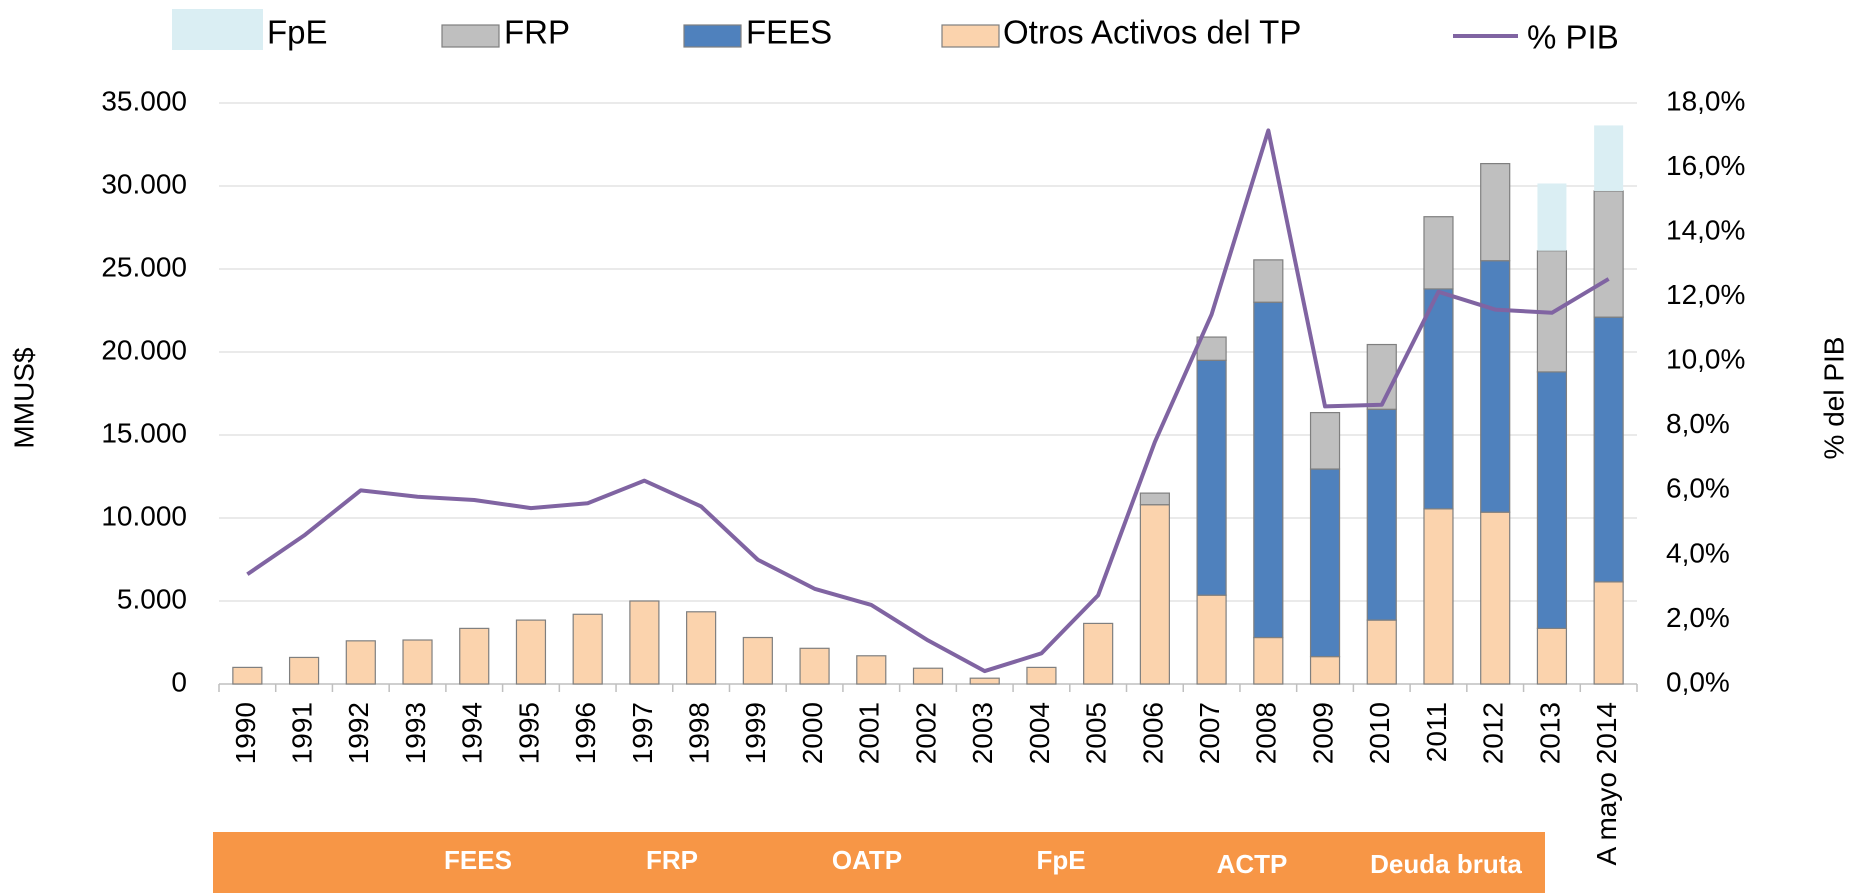 The image size is (1860, 895). What do you see at coordinates (672, 860) in the screenshot?
I see `annotation: FRP` at bounding box center [672, 860].